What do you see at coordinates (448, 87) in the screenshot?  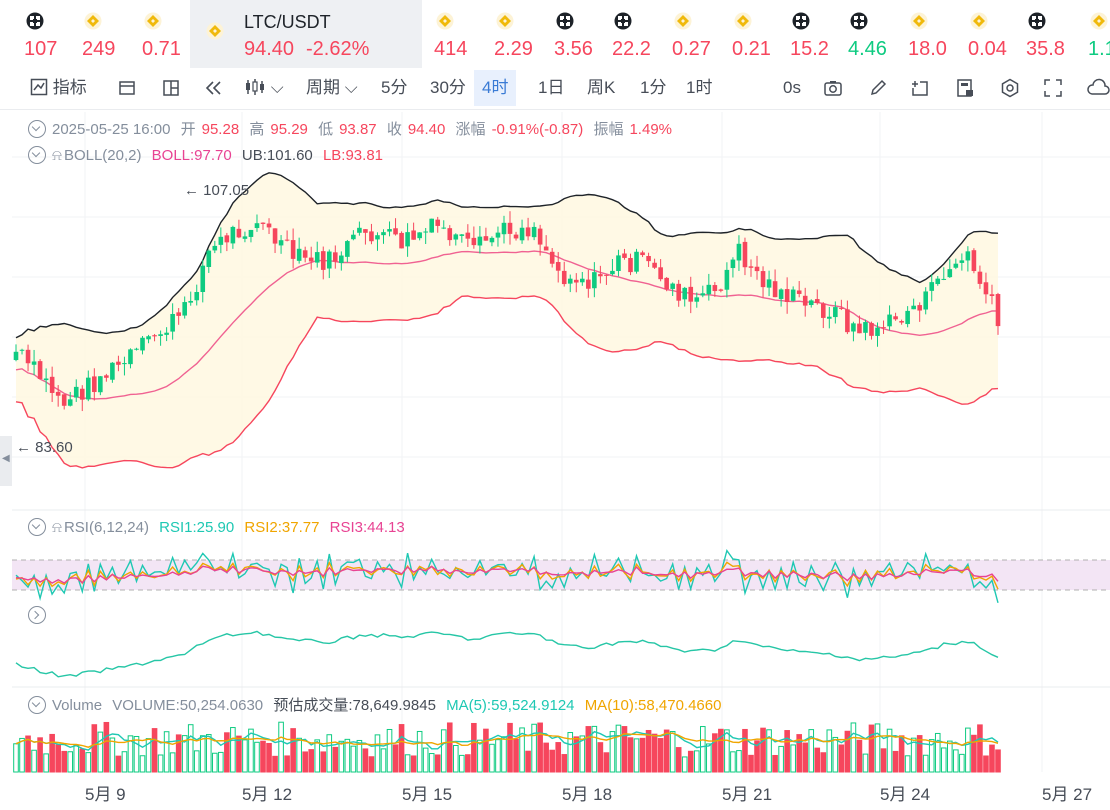 I see `tab-interval: 30分` at bounding box center [448, 87].